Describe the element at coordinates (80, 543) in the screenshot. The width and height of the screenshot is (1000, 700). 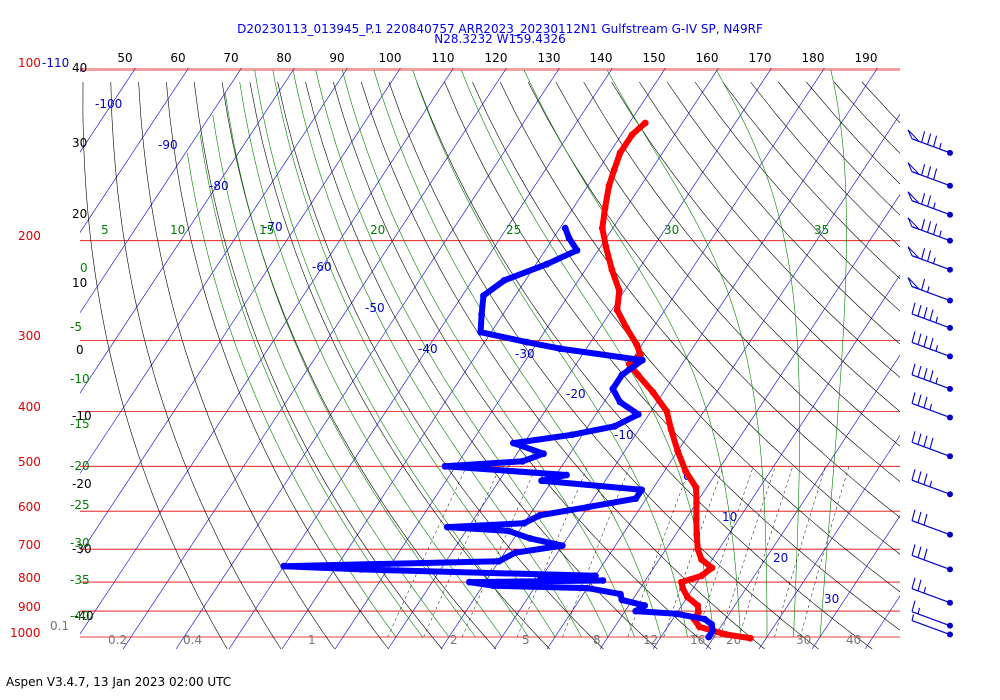
I see `theta-e-label: -30` at that location.